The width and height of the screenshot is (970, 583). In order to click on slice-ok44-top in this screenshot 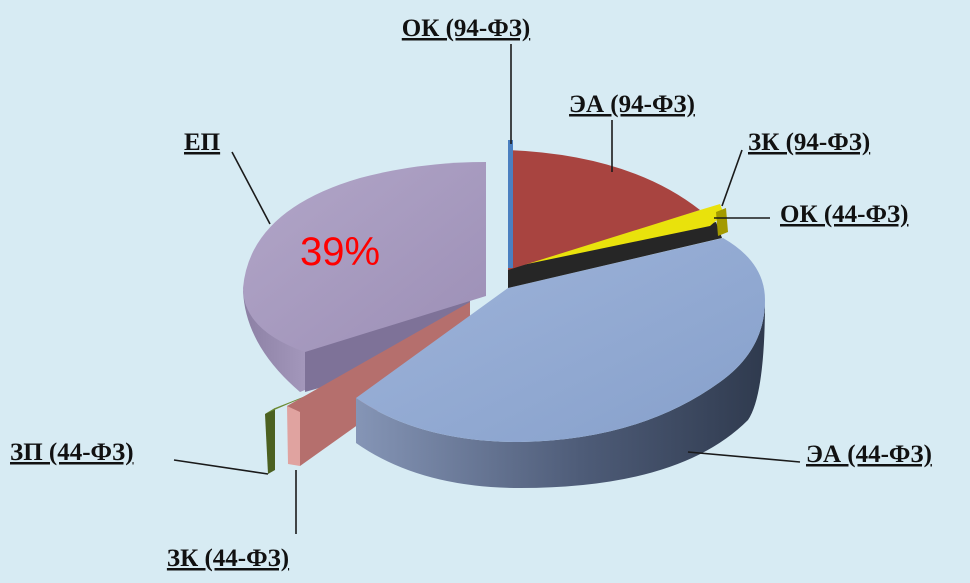, I will do `click(615, 255)`.